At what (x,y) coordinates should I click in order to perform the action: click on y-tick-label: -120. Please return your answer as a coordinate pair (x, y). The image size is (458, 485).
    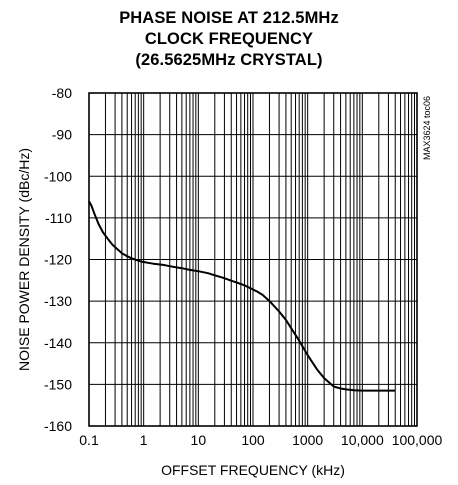
    Looking at the image, I should click on (58, 260).